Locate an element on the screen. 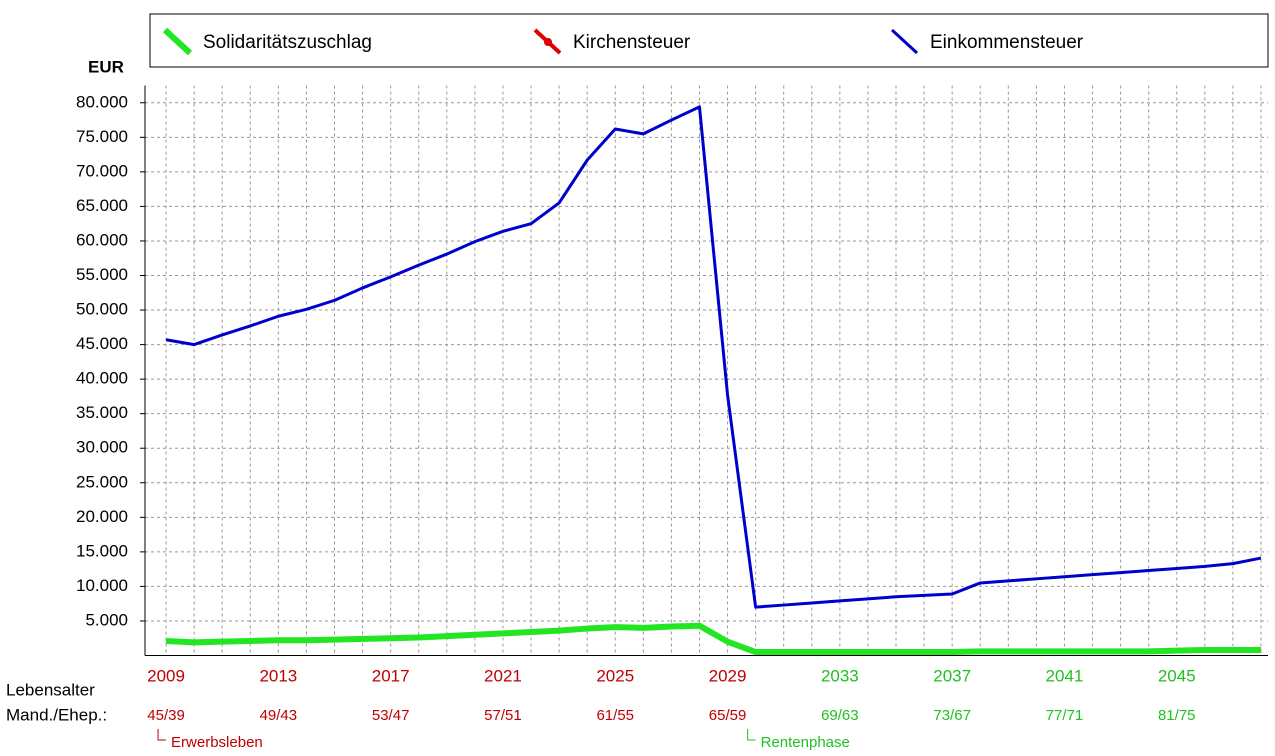  legend-label: Solidaritätszuschlag is located at coordinates (287, 42).